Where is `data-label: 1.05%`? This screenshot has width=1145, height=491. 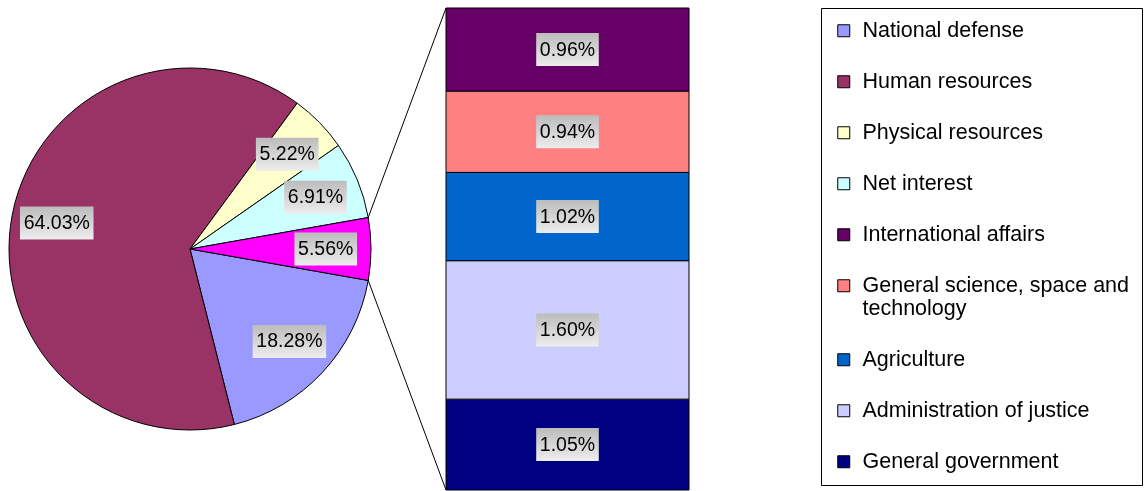
data-label: 1.05% is located at coordinates (567, 443).